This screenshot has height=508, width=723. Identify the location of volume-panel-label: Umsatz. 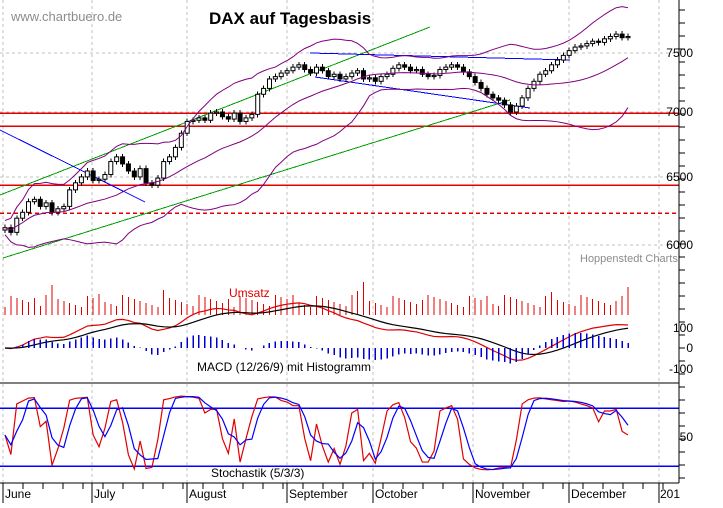
(249, 293).